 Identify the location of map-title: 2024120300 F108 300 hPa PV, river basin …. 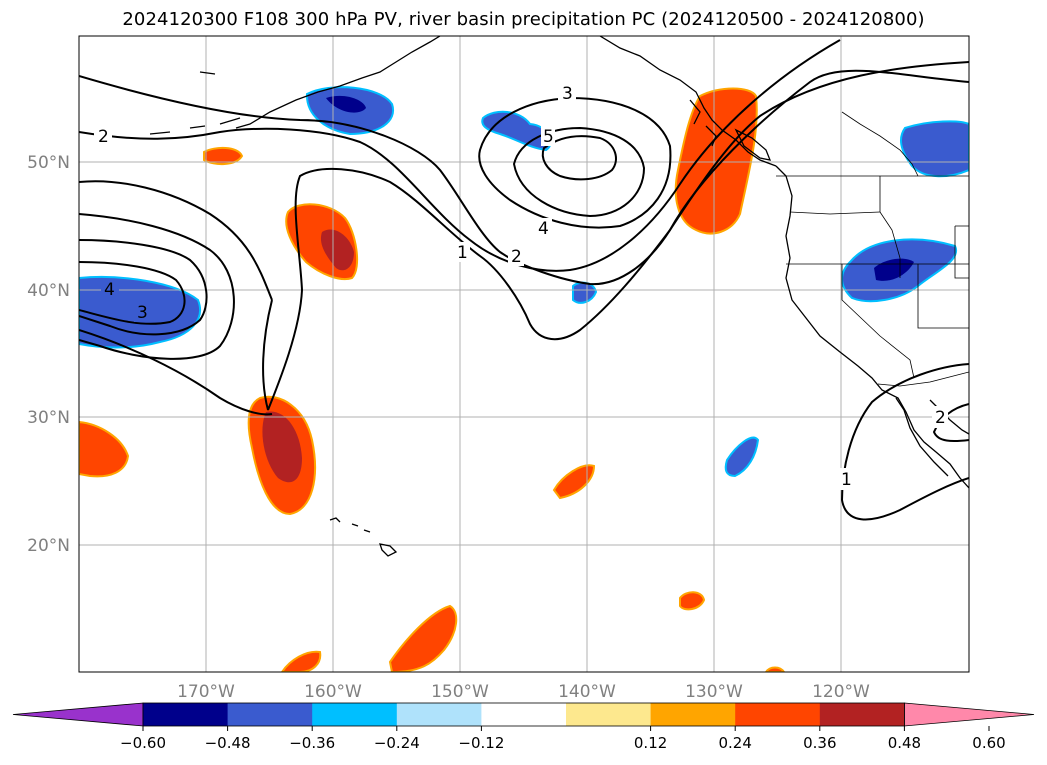
(523, 19).